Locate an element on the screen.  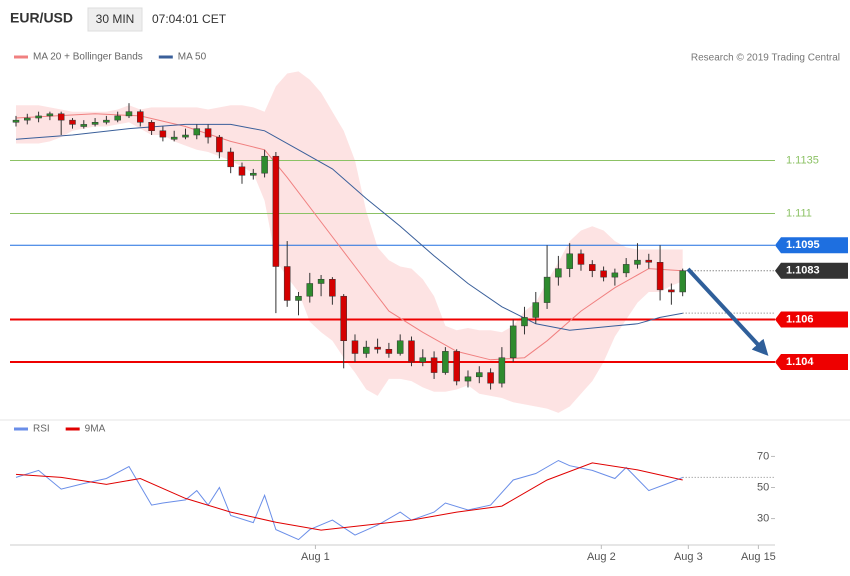
y-tick-label: 30 is located at coordinates (763, 518).